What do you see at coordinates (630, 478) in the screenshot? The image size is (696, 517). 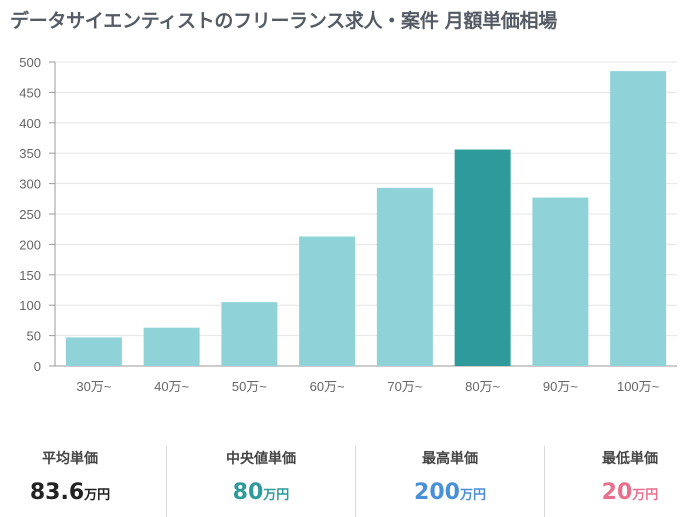 I see `stat-min: 最低単価 20万円` at bounding box center [630, 478].